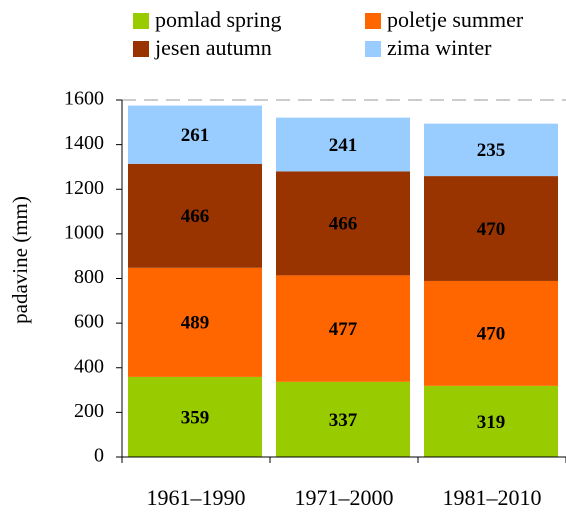 This screenshot has width=566, height=513. Describe the element at coordinates (439, 47) in the screenshot. I see `legend-label: zima winter` at that location.